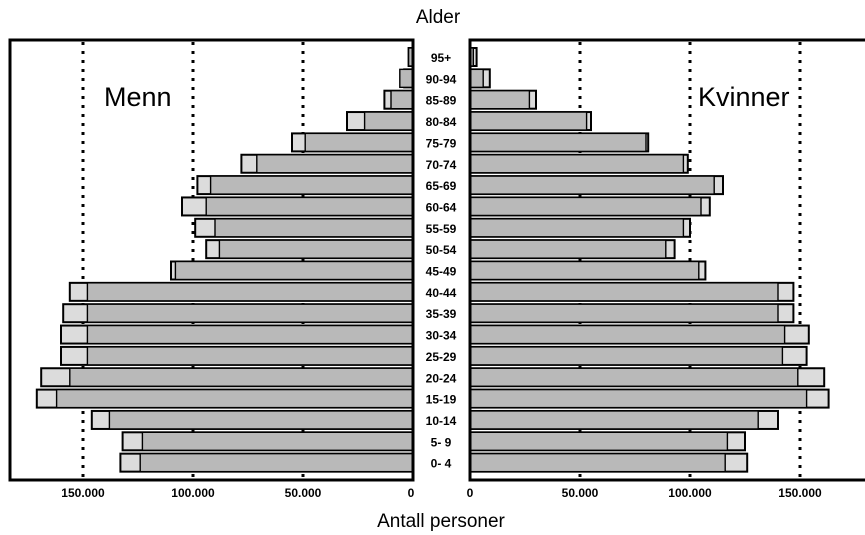  What do you see at coordinates (411, 493) in the screenshot?
I see `x-tick-label-left: 0` at bounding box center [411, 493].